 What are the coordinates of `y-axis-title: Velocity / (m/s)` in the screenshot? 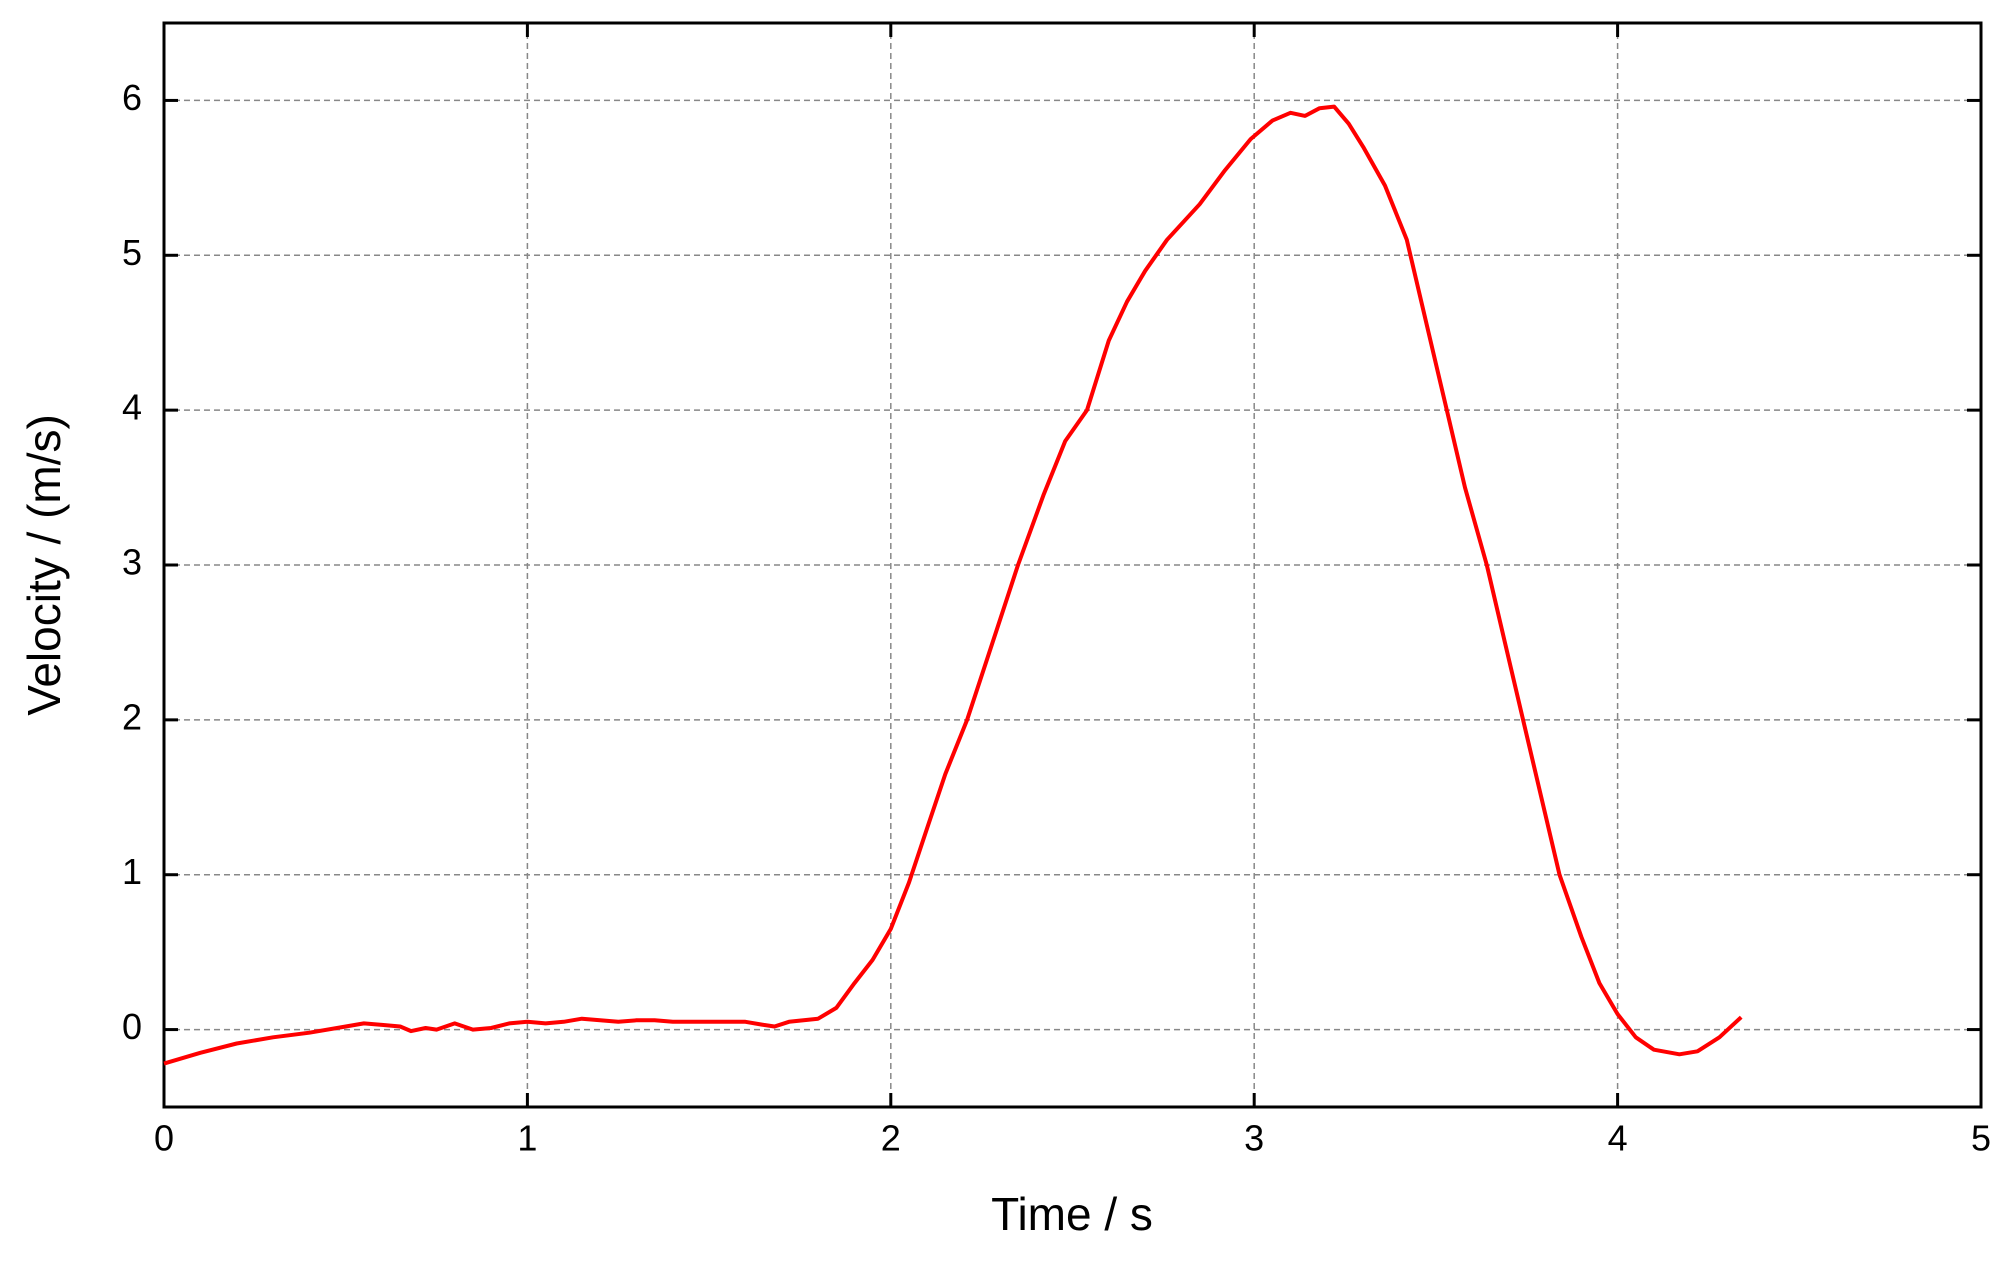 It's located at (44, 565).